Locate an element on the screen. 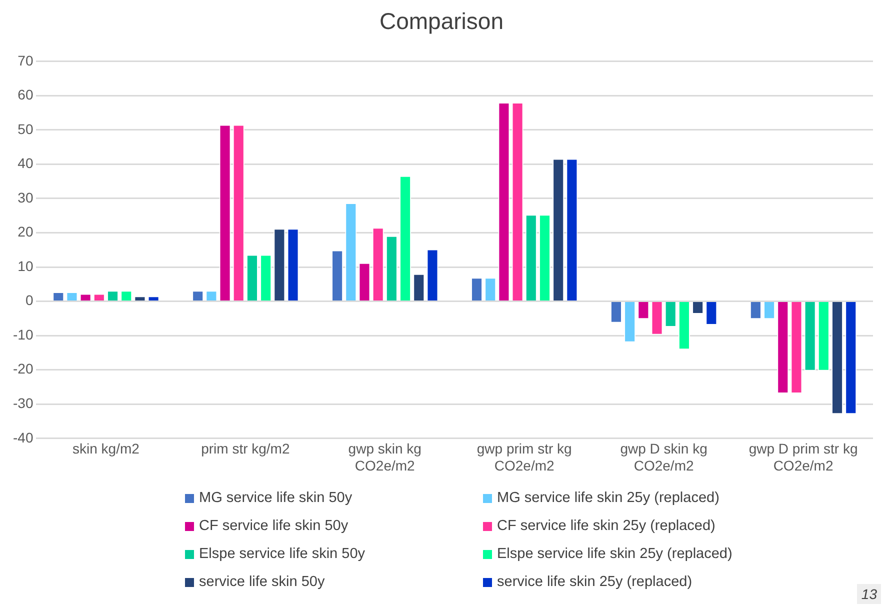 Image resolution: width=883 pixels, height=610 pixels. chart-title: Comparison is located at coordinates (441, 21).